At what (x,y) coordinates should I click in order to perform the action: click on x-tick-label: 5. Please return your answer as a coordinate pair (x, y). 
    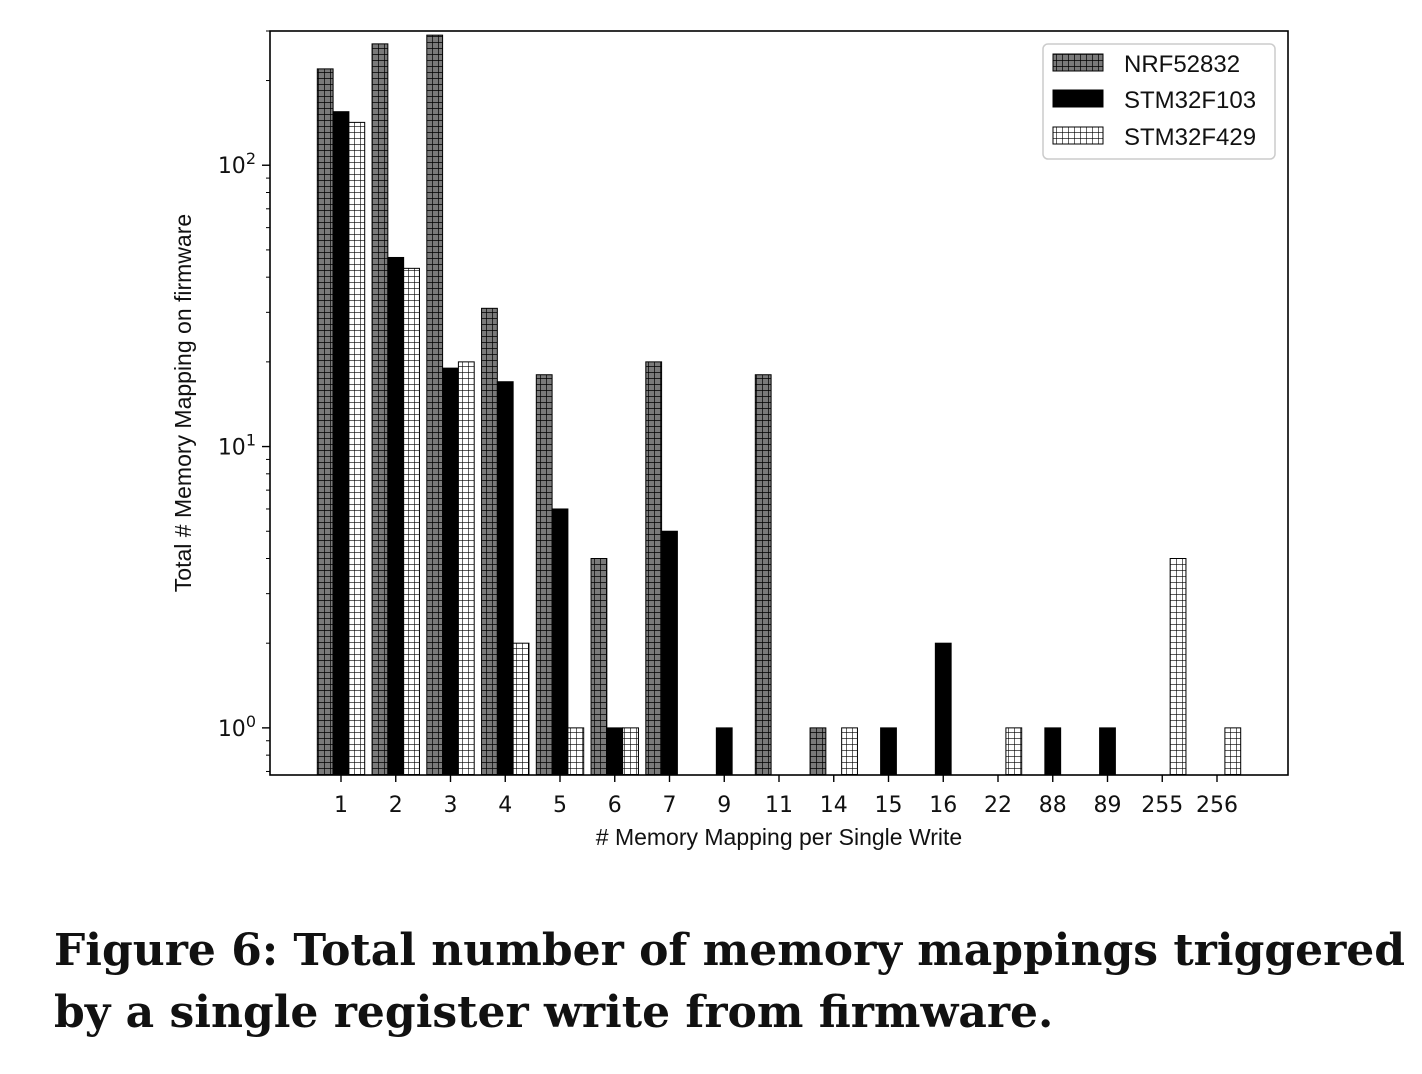
    Looking at the image, I should click on (560, 805).